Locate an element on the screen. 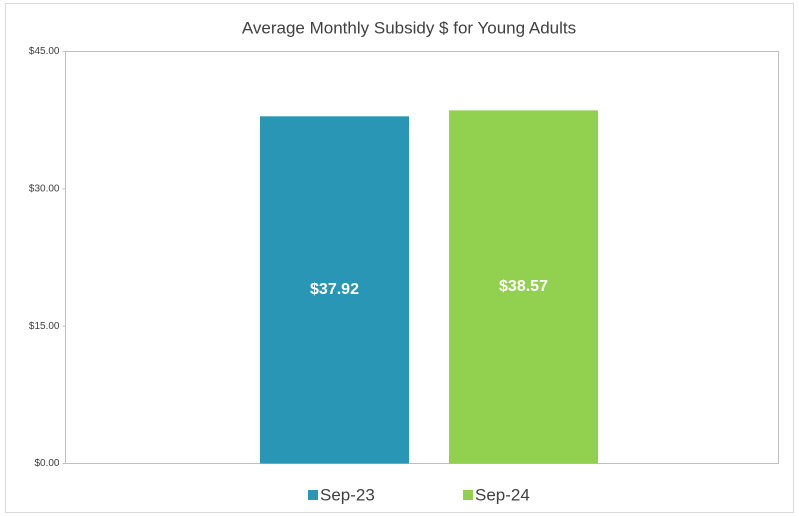 The width and height of the screenshot is (799, 516). data-label: $37.92 is located at coordinates (334, 289).